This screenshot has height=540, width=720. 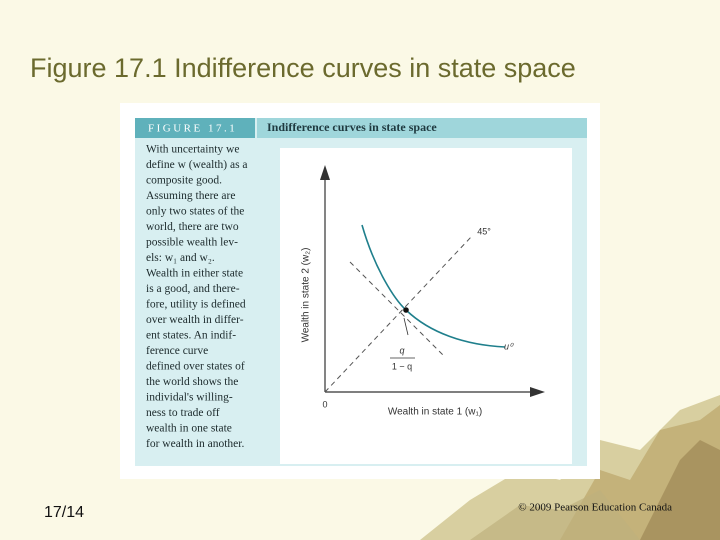 I want to click on page-number: 17/14, so click(x=64, y=512).